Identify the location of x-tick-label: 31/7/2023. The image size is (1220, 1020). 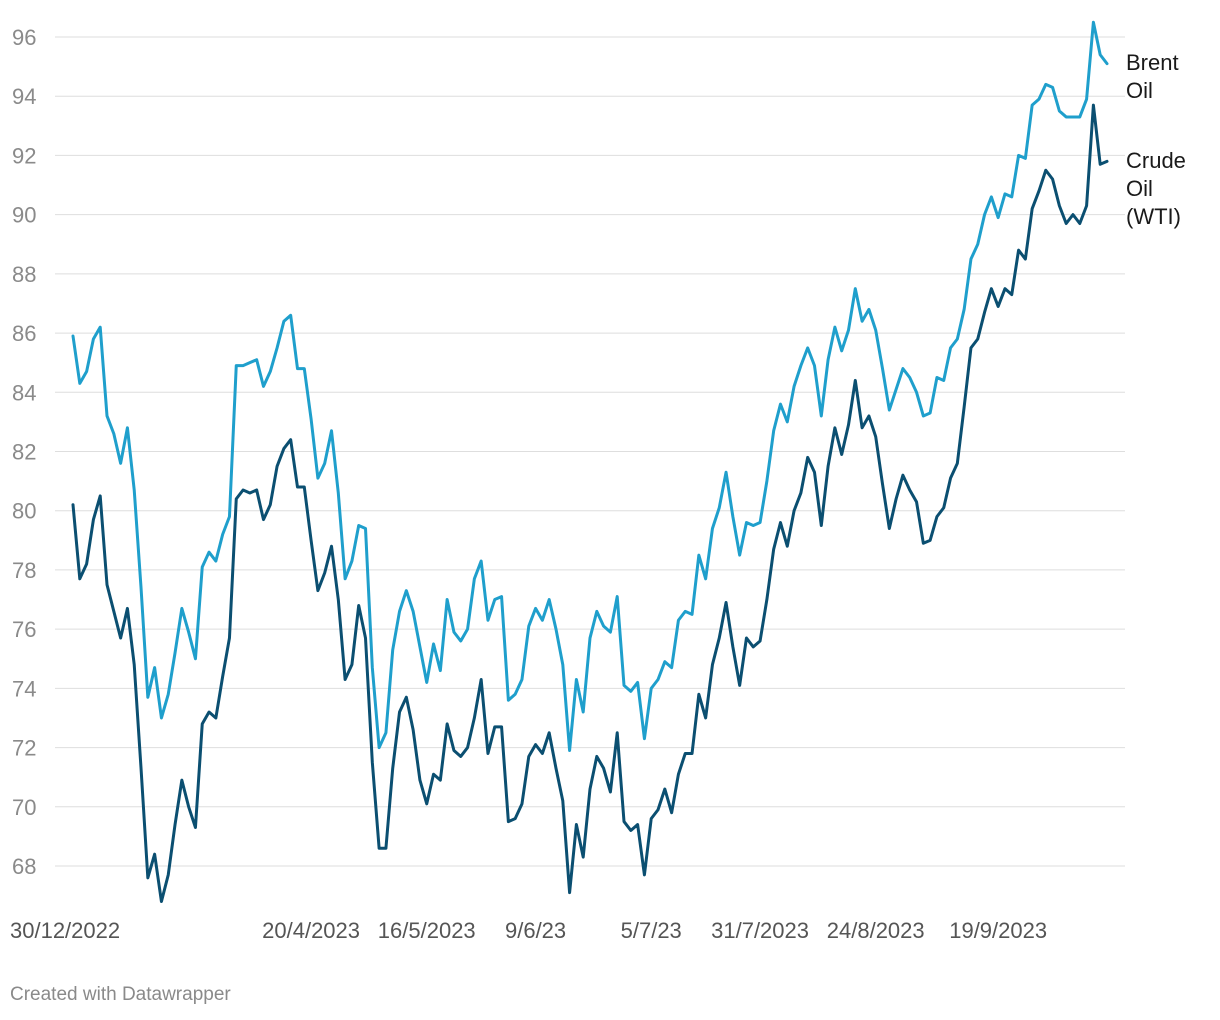
(760, 930).